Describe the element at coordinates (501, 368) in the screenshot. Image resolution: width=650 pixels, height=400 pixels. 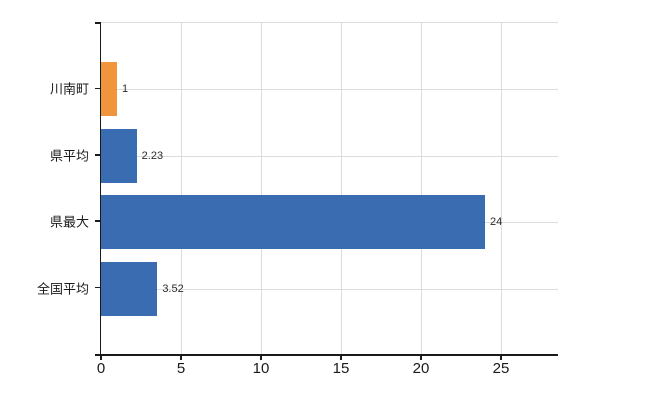
I see `x-tick-label: 25` at that location.